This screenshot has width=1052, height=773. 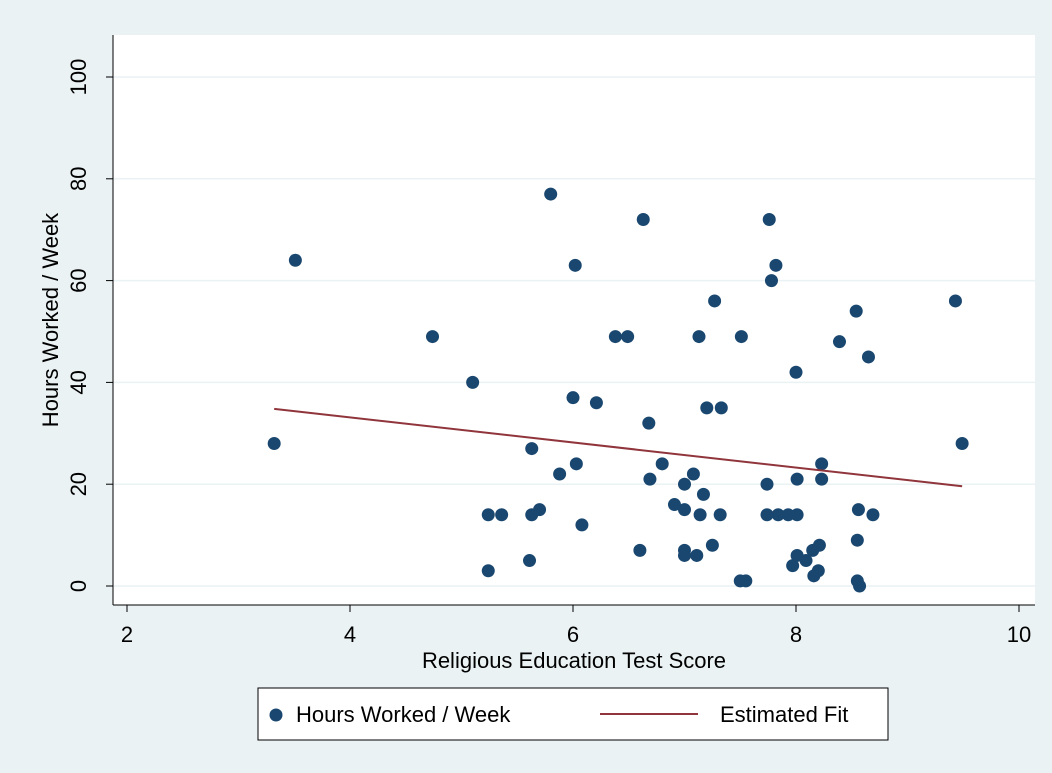 I want to click on x-tick-label: 4, so click(x=350, y=634).